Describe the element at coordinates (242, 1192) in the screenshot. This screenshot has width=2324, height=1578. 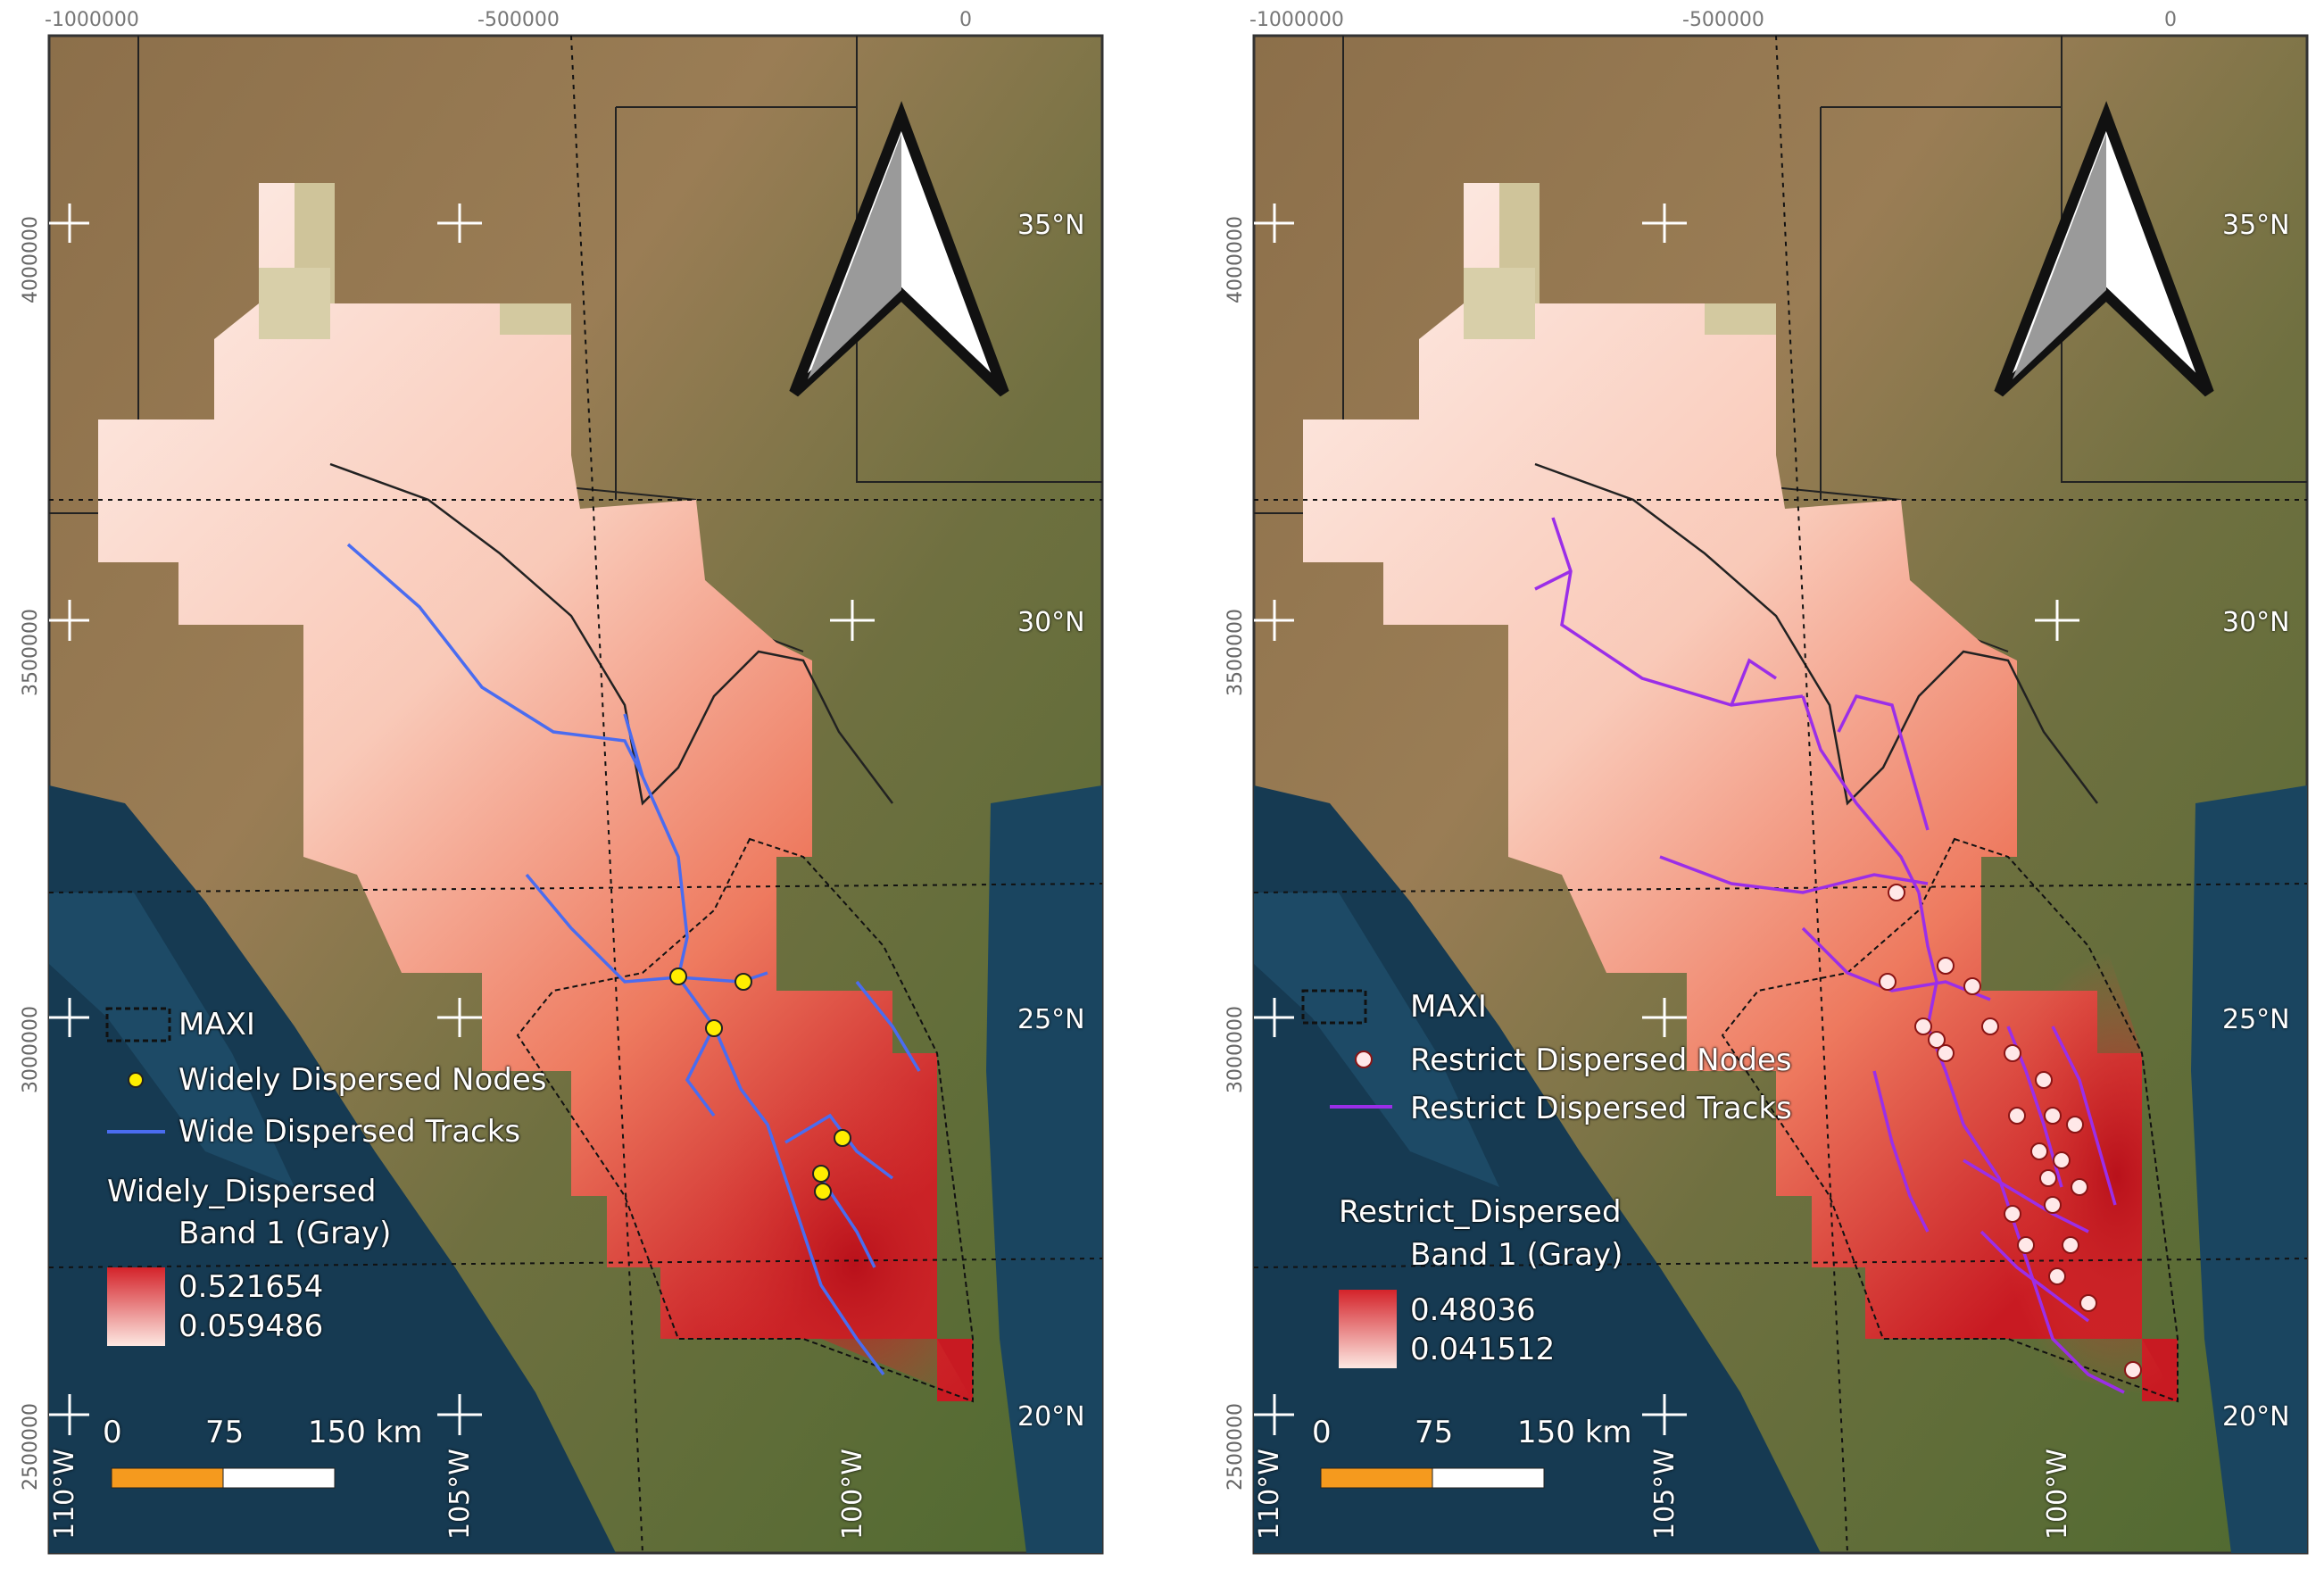
I see `legend-layer-title: Widely_Dispersed` at that location.